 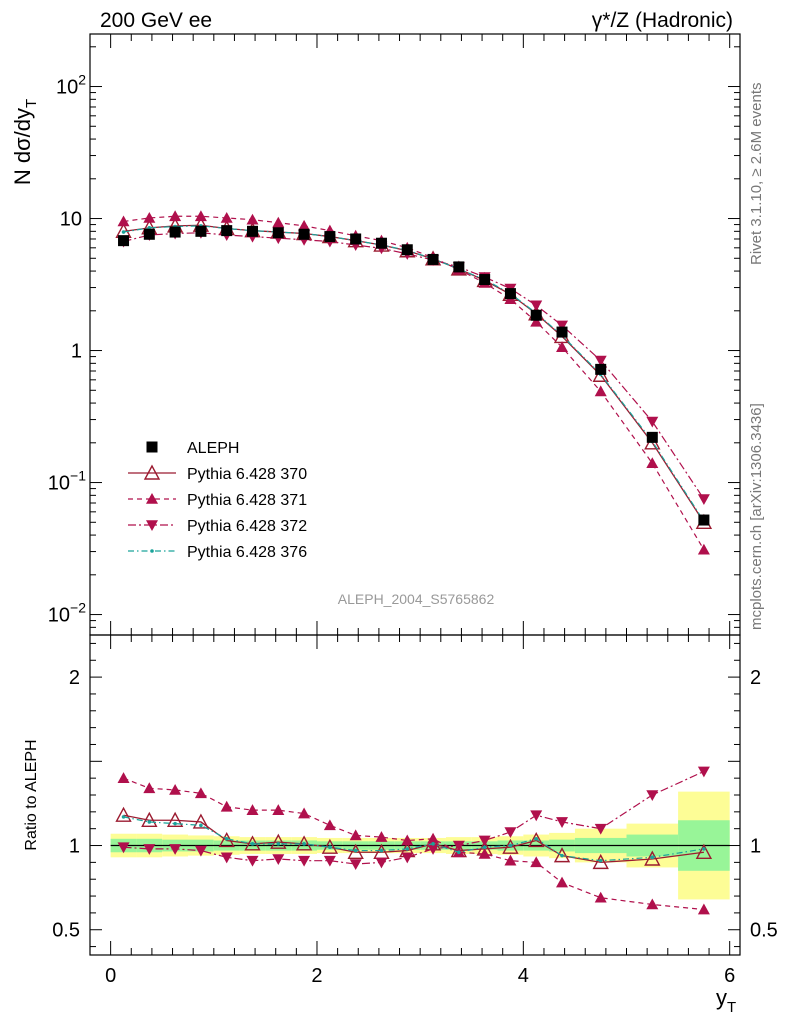 What do you see at coordinates (755, 678) in the screenshot?
I see `ratio-ytick-label-right: 2` at bounding box center [755, 678].